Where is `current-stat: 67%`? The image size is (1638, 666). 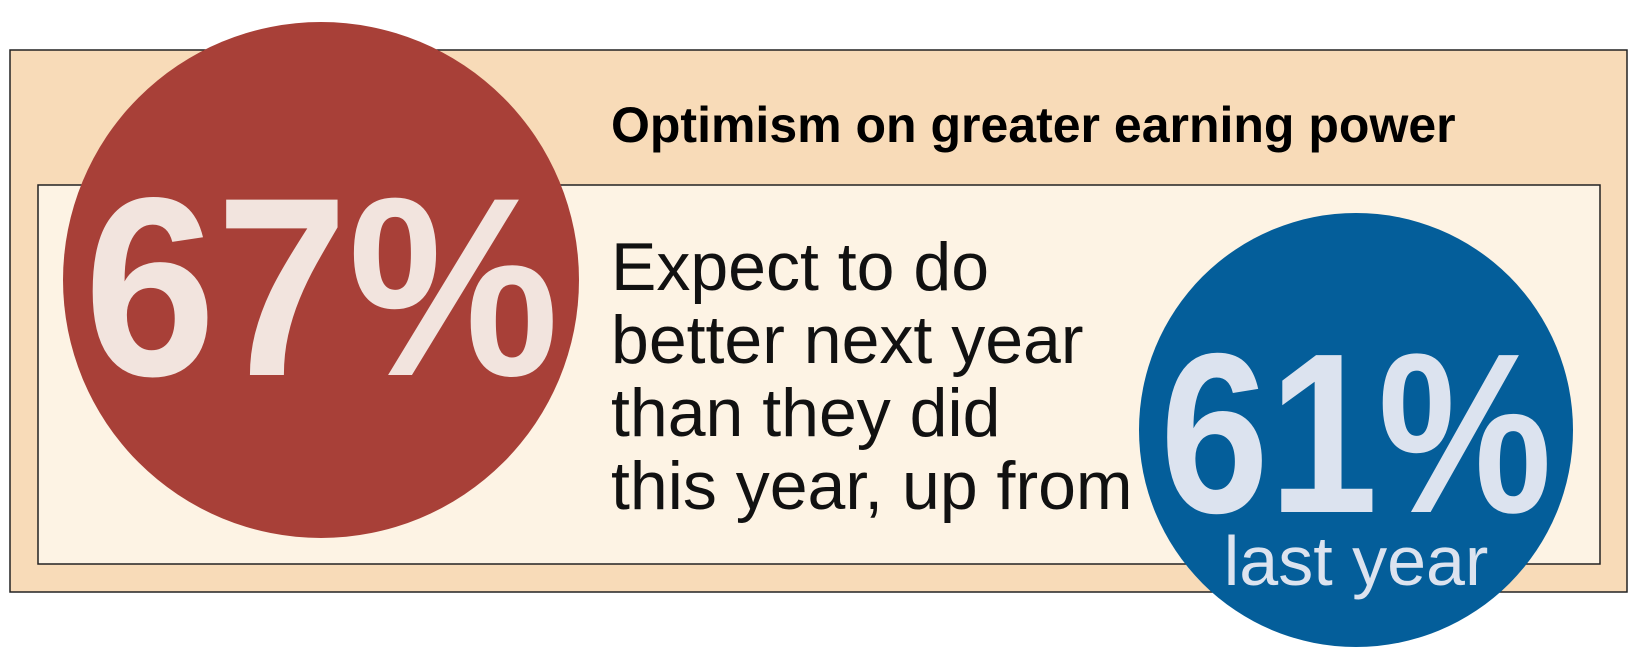
current-stat: 67% is located at coordinates (321, 287).